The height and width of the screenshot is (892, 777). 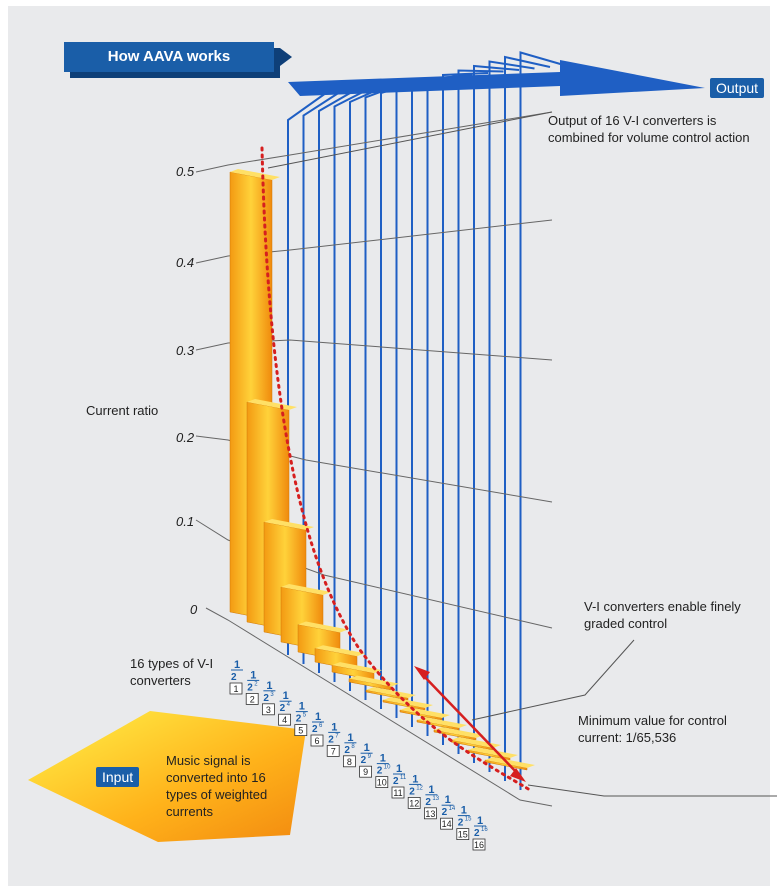 What do you see at coordinates (118, 777) in the screenshot?
I see `input-tag: Input` at bounding box center [118, 777].